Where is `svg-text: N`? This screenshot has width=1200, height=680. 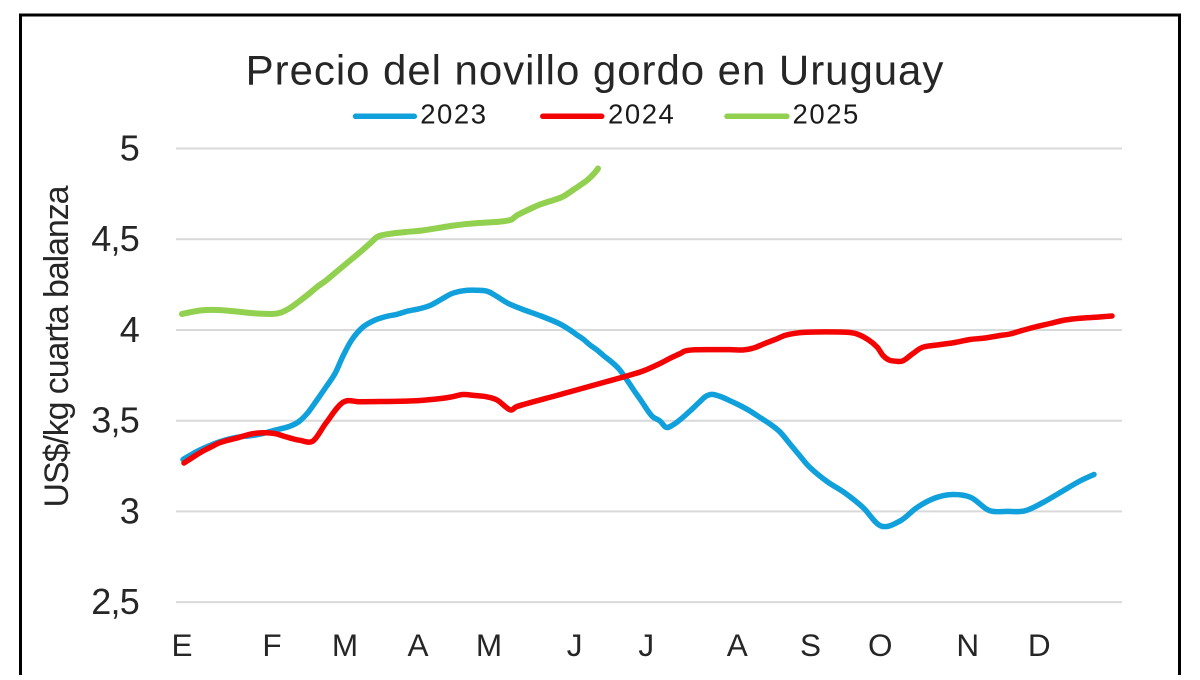
svg-text: N is located at coordinates (967, 645).